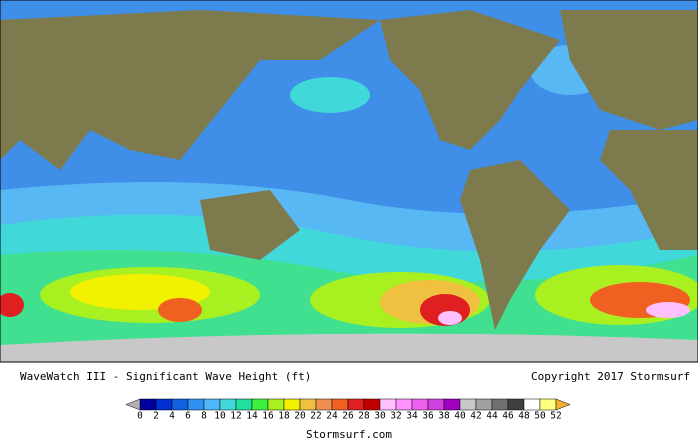 This screenshot has width=698, height=441. I want to click on tick-label: 32, so click(395, 416).